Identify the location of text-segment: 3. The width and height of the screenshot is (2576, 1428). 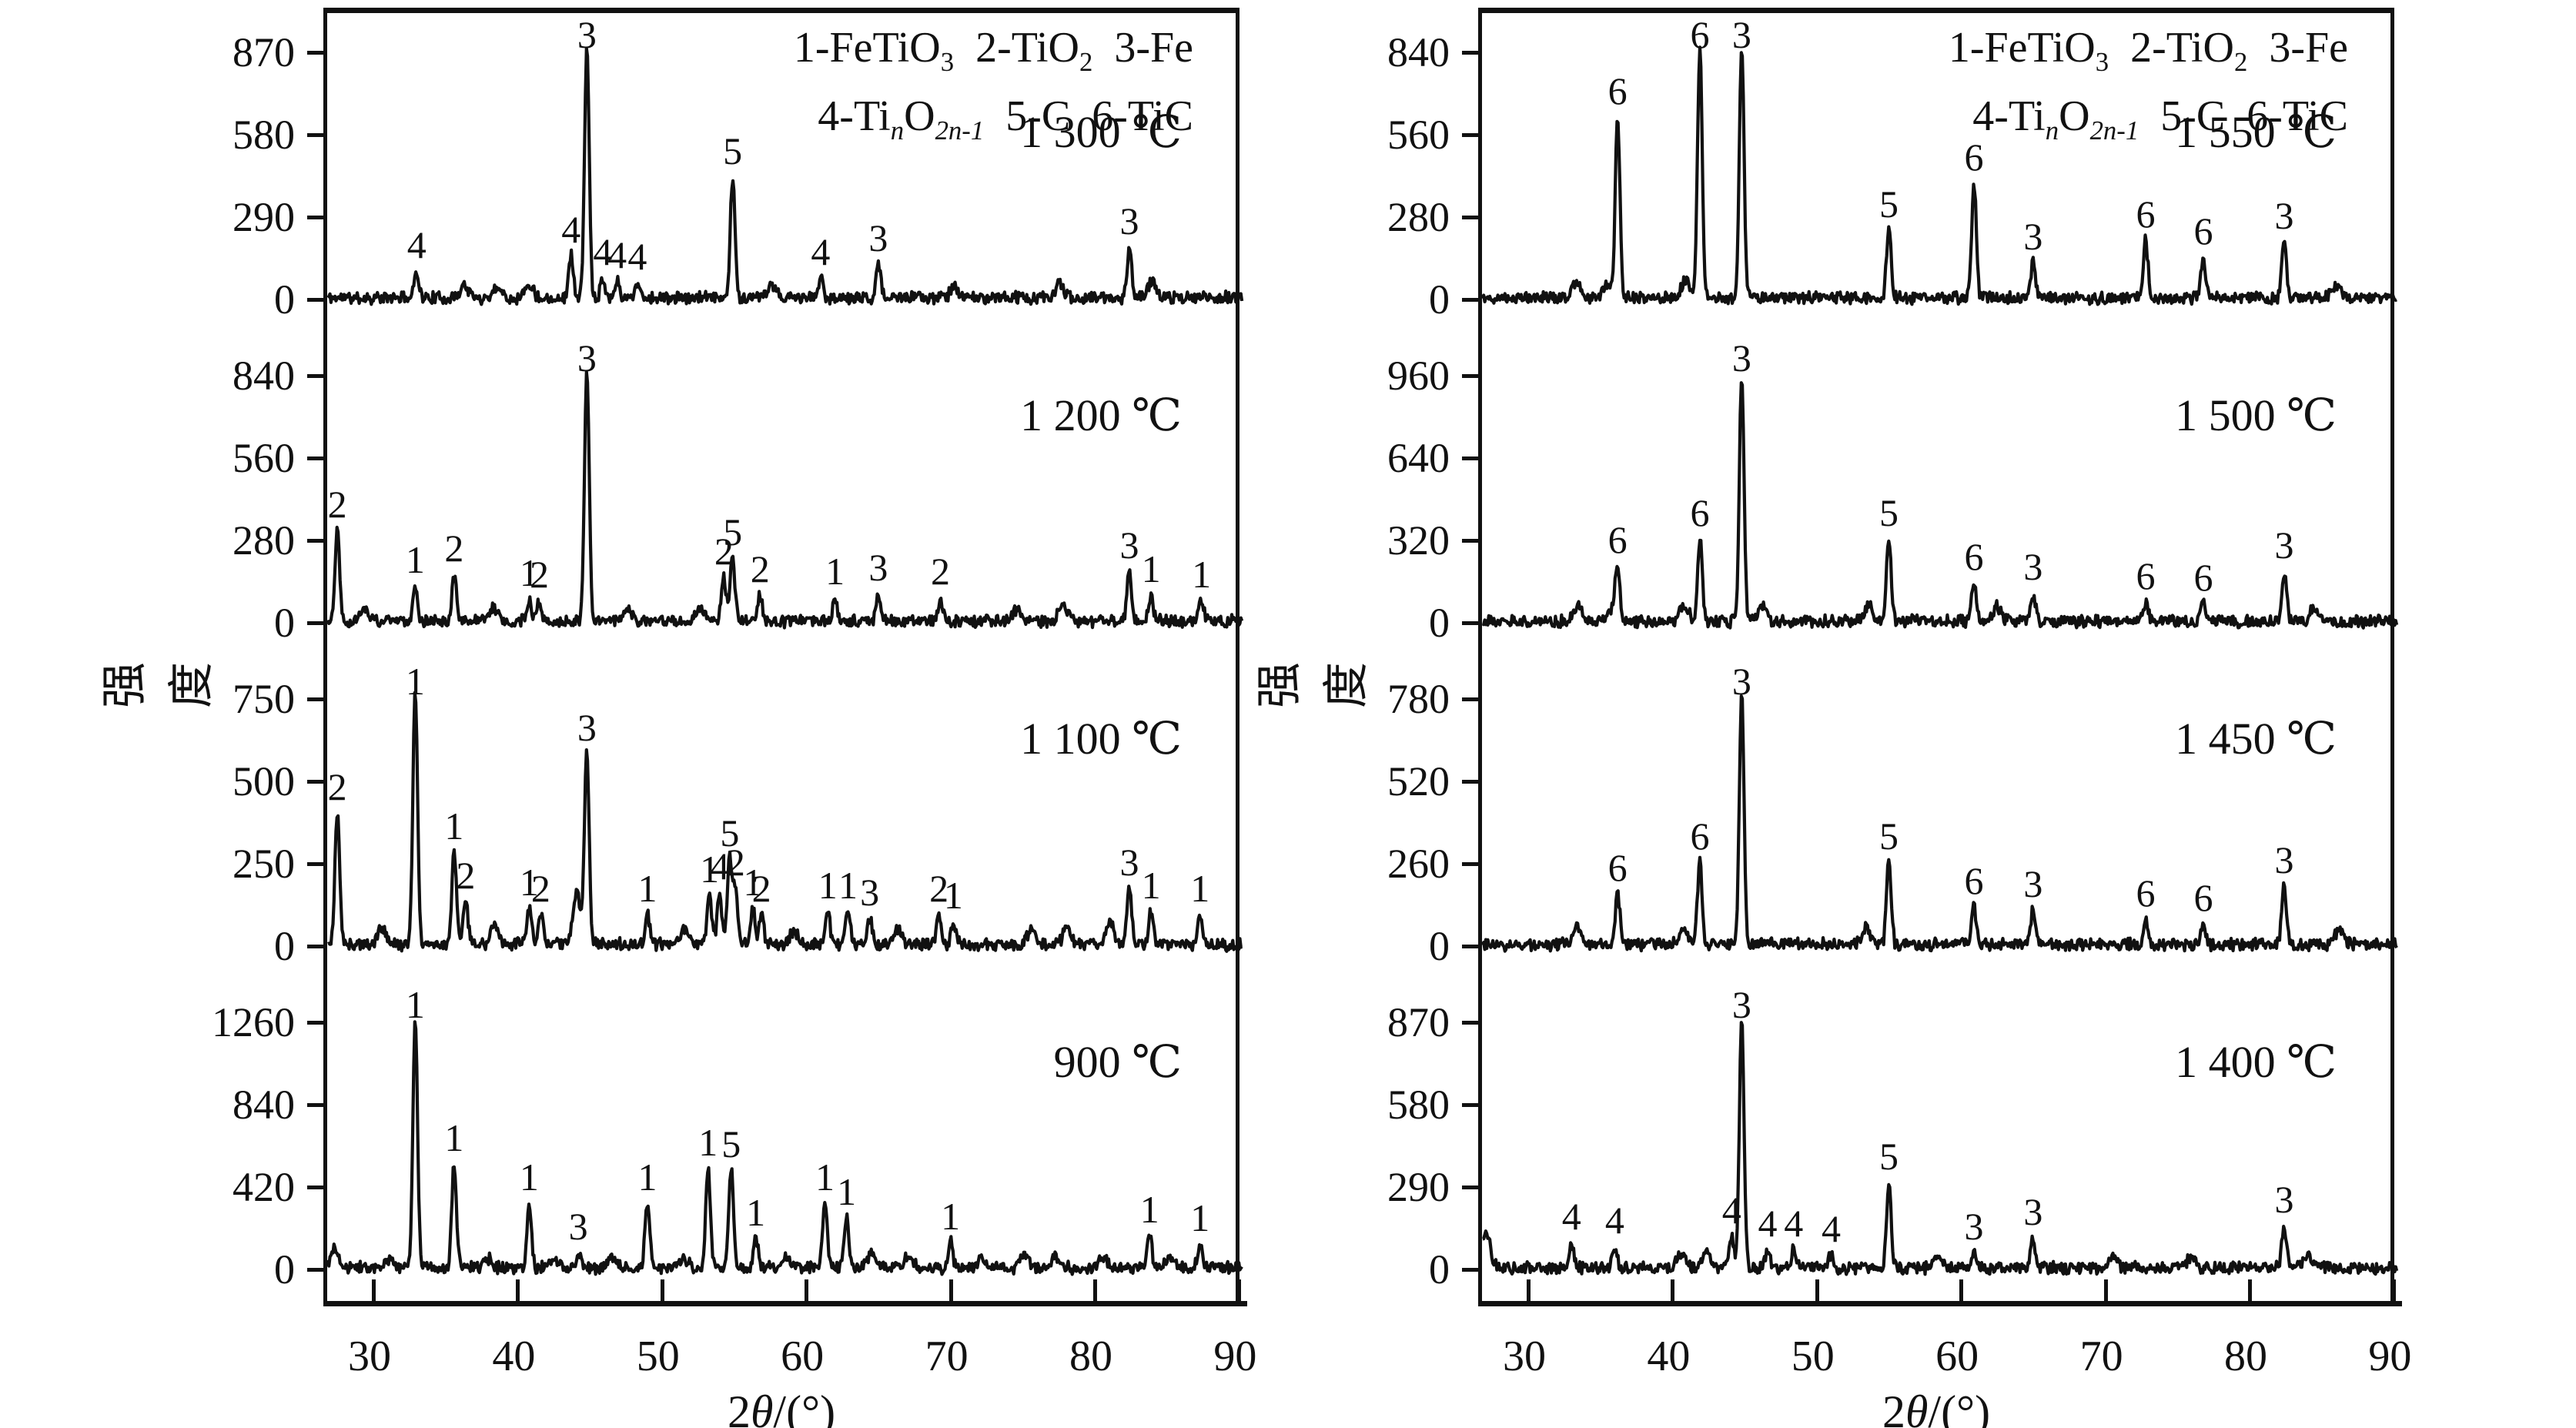
(948, 62).